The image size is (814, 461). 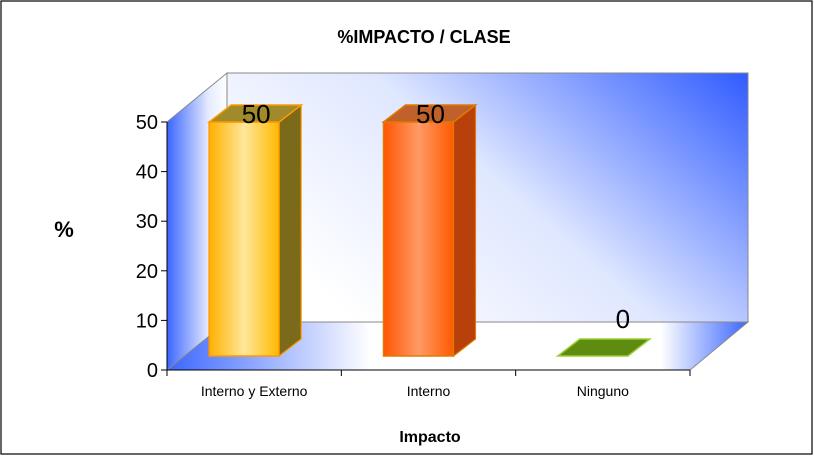 I want to click on y-tick-label: 0, so click(x=152, y=371).